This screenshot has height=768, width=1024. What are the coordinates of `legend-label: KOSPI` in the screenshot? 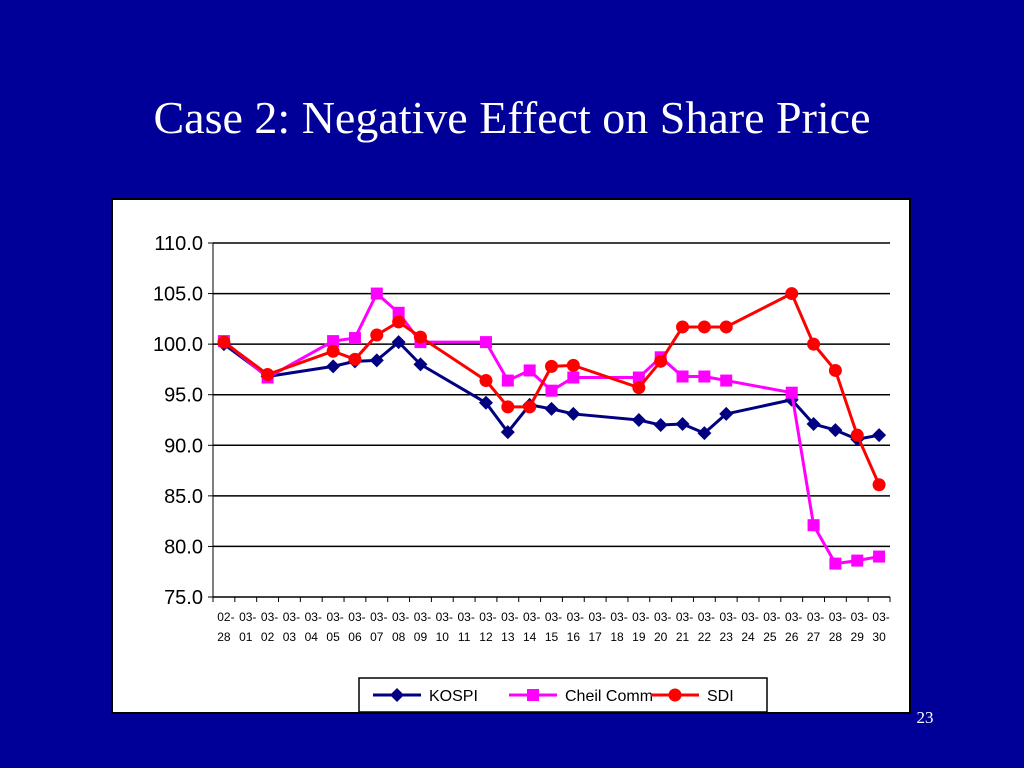 It's located at (453, 696).